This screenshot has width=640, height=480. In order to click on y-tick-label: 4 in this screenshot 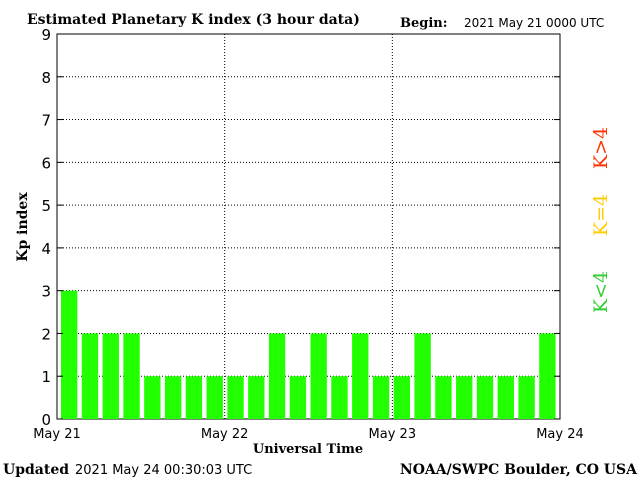, I will do `click(46, 249)`.